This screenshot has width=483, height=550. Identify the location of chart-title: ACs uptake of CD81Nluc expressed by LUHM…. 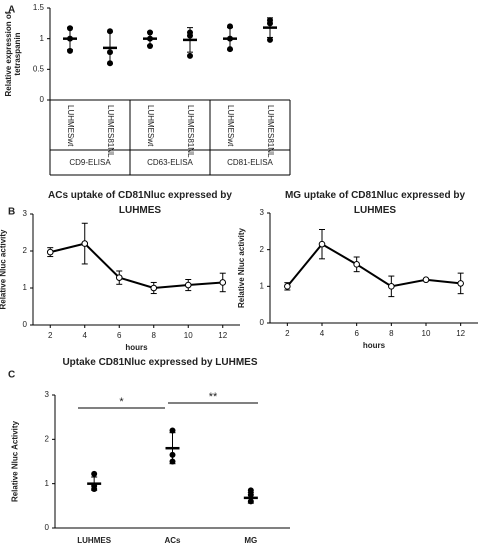
(140, 203).